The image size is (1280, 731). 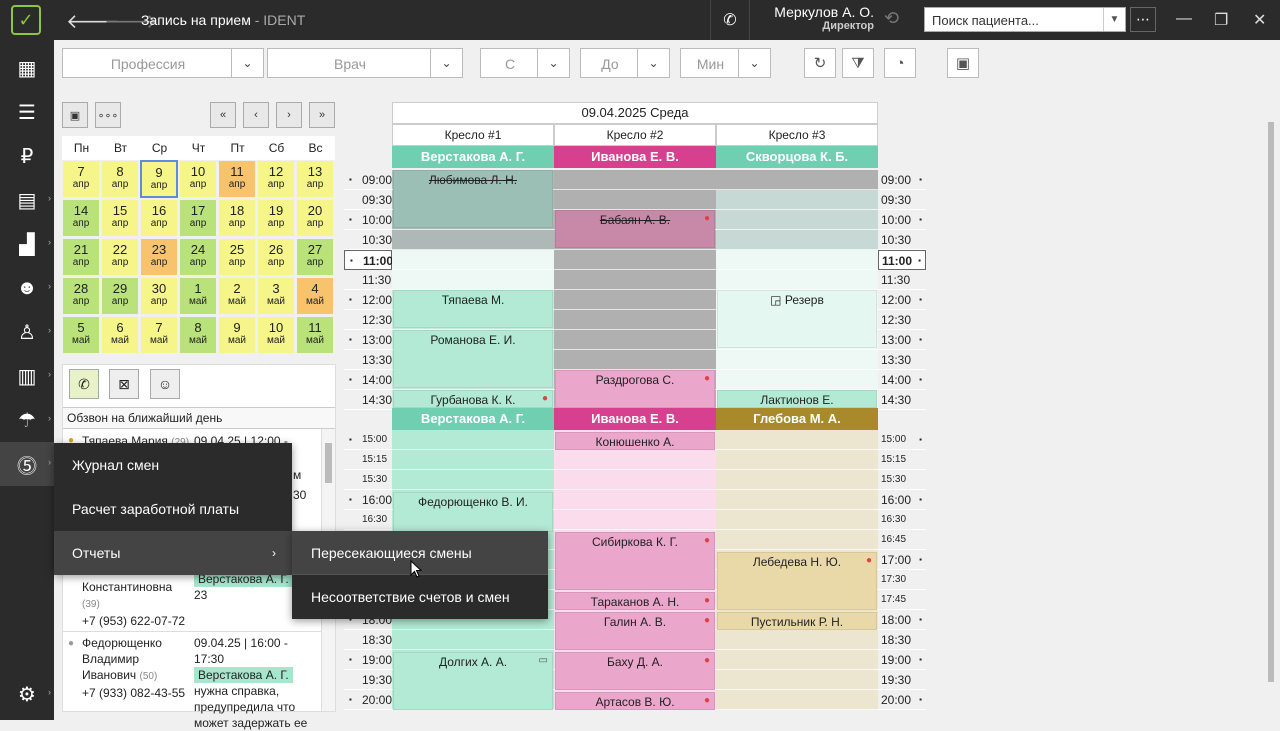 I want to click on sidebar-item-insurance: ☂ ›, so click(x=27, y=420).